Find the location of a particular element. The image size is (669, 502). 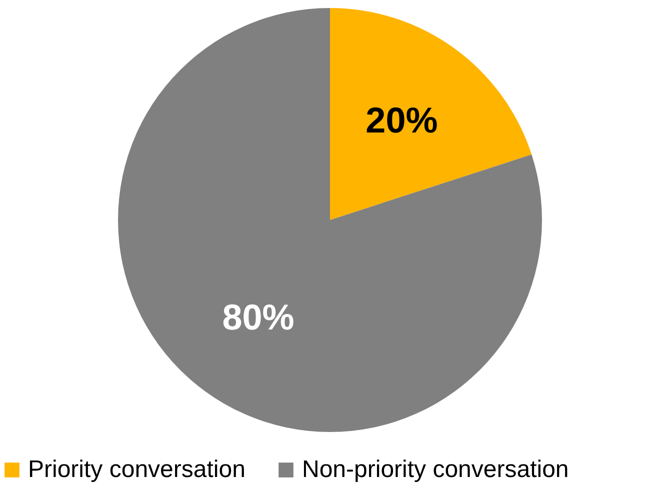

data-label: 80% is located at coordinates (258, 317).